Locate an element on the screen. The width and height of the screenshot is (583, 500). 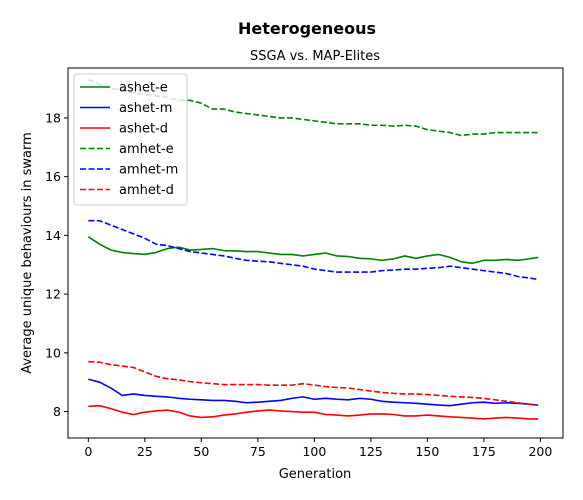
legend-label-amhet-m: amhet-m is located at coordinates (148, 170).